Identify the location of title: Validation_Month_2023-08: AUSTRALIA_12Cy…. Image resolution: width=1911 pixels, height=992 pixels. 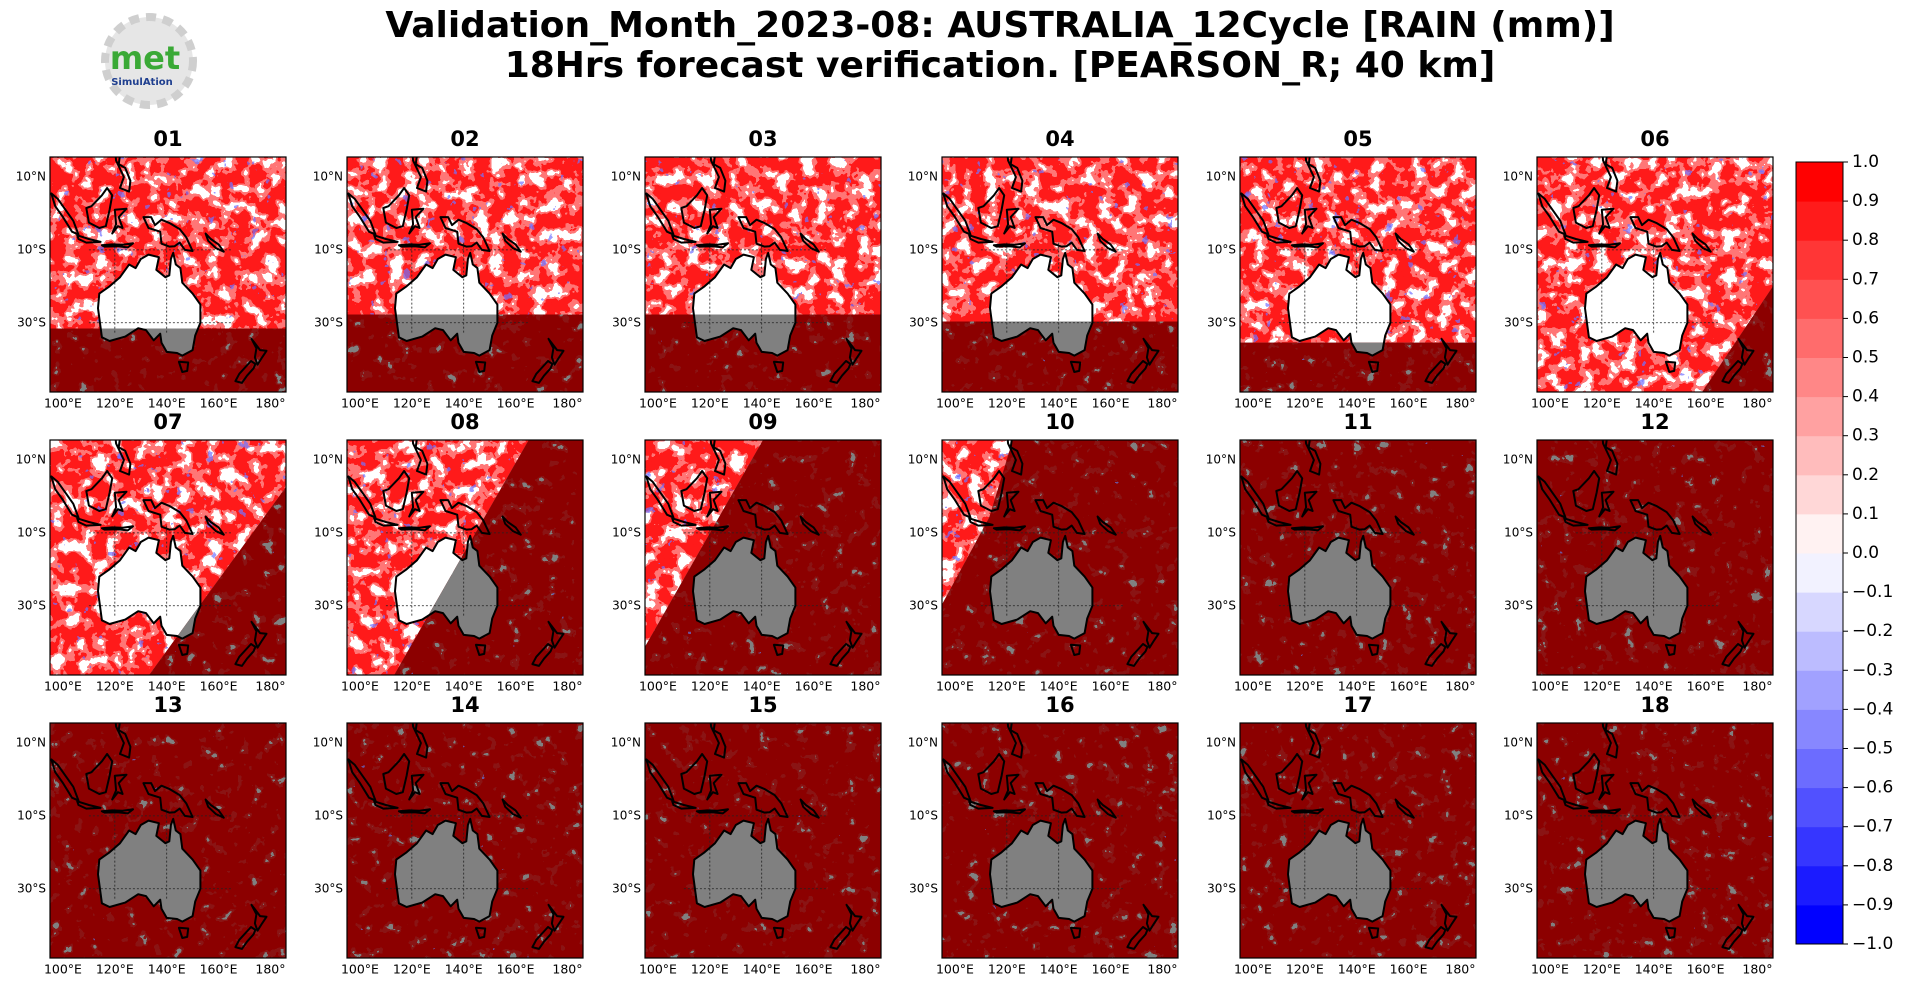
(999, 25).